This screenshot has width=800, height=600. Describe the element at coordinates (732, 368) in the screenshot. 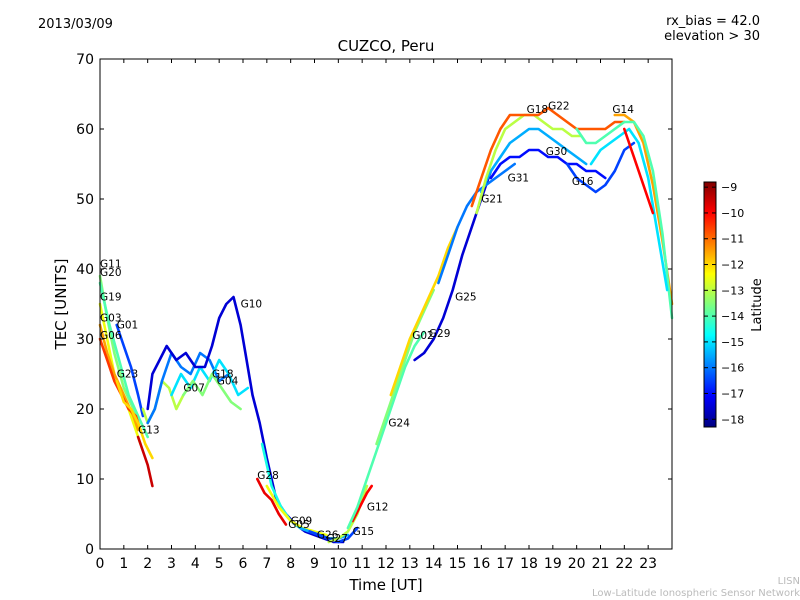

I see `colorbar-tick-label--16: −16` at that location.